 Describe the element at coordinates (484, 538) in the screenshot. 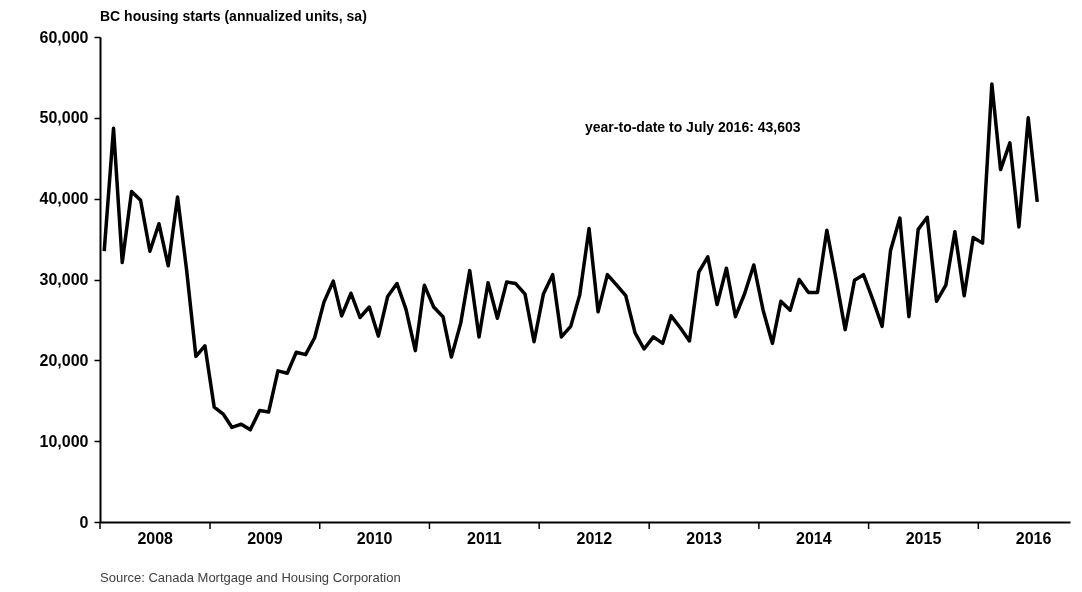

I see `x-tick-label: 2011` at that location.